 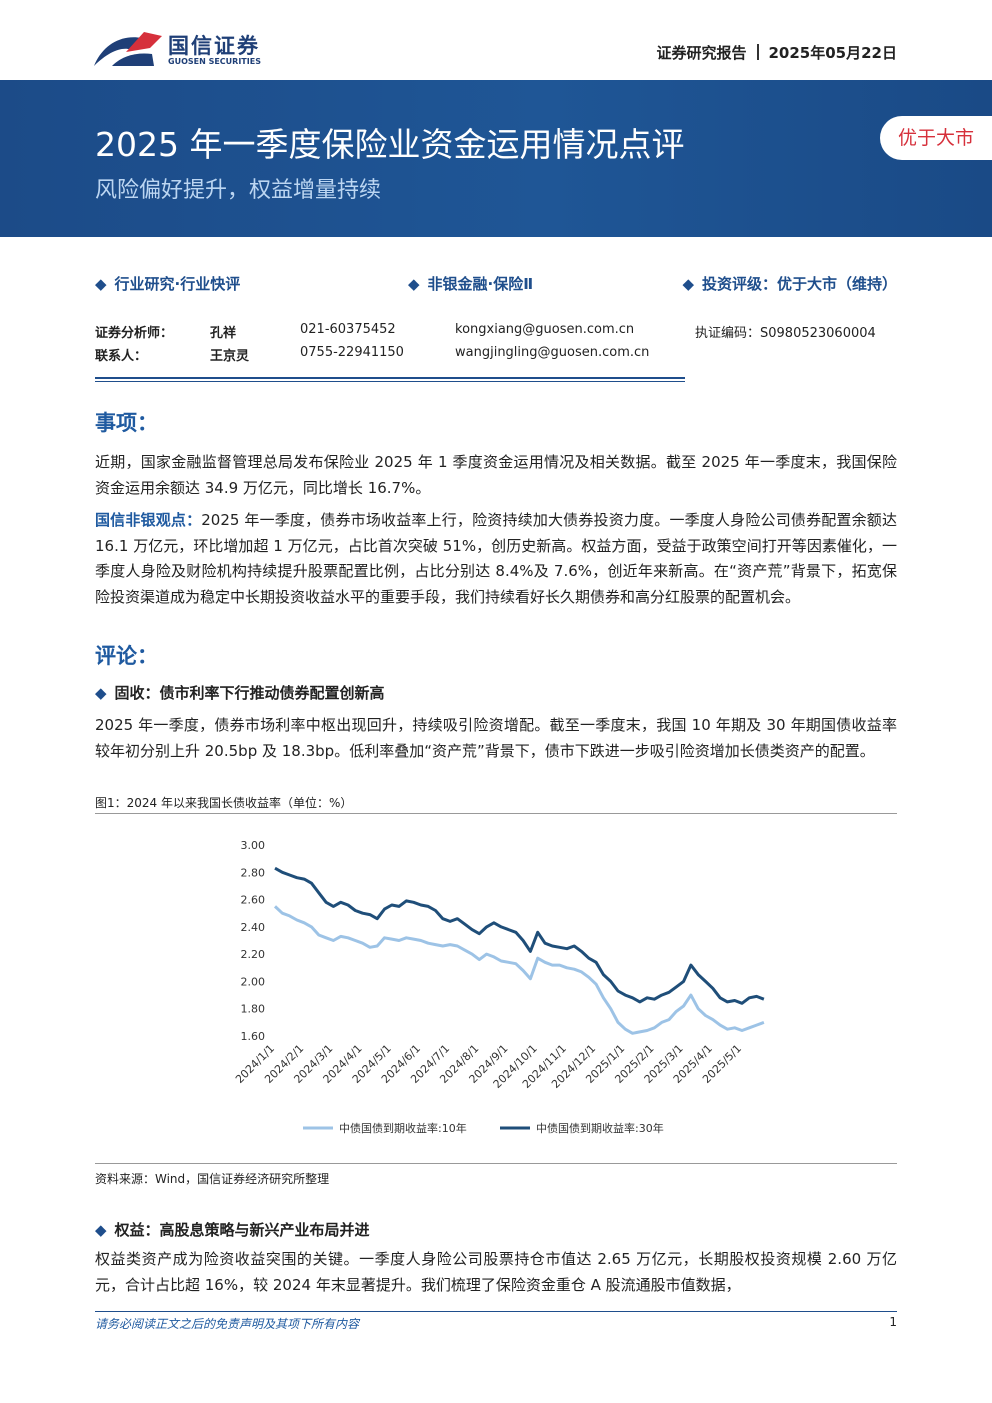 What do you see at coordinates (893, 1322) in the screenshot?
I see `page-number: 1` at bounding box center [893, 1322].